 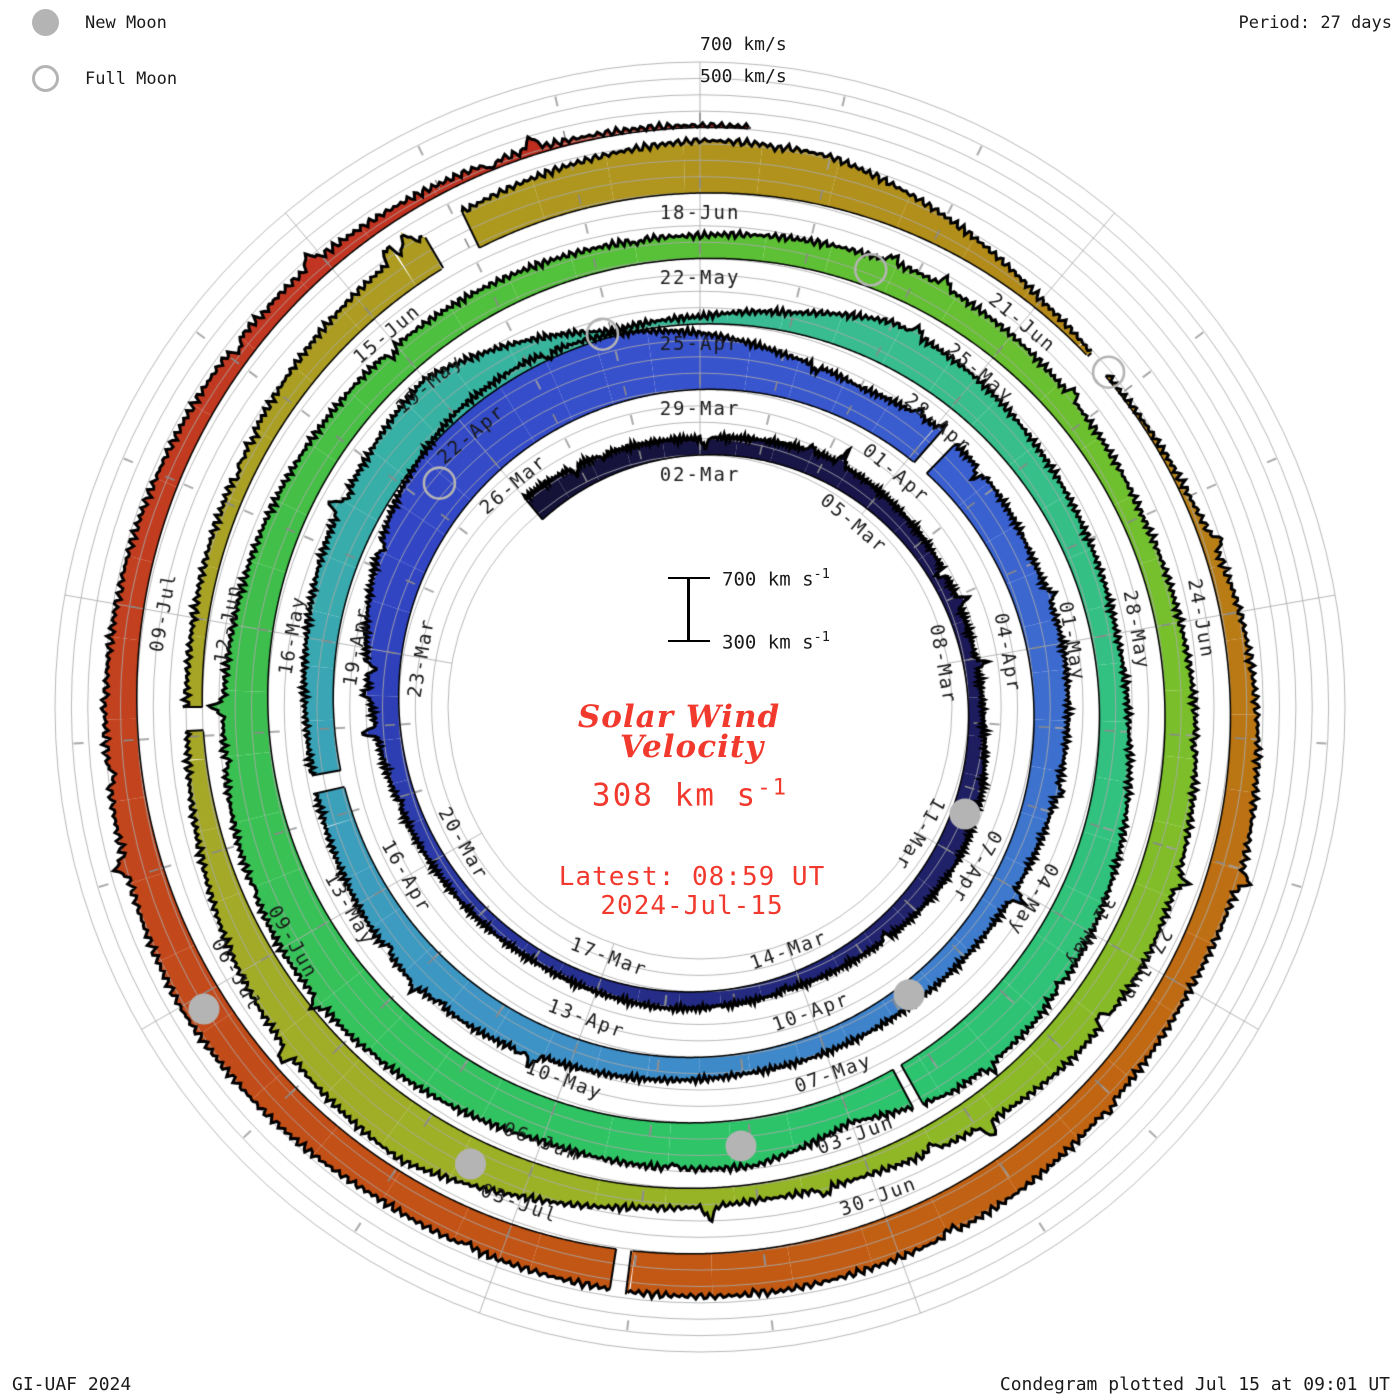 I want to click on legend-full-moon: Full Moon, so click(x=104, y=78).